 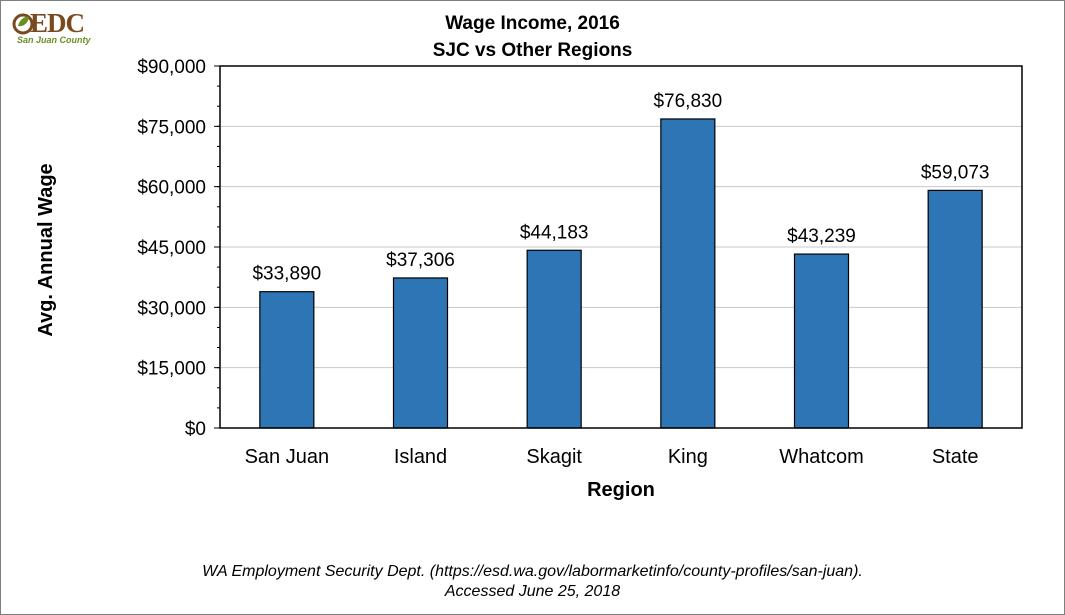 I want to click on x-tick-label: State, so click(x=955, y=457).